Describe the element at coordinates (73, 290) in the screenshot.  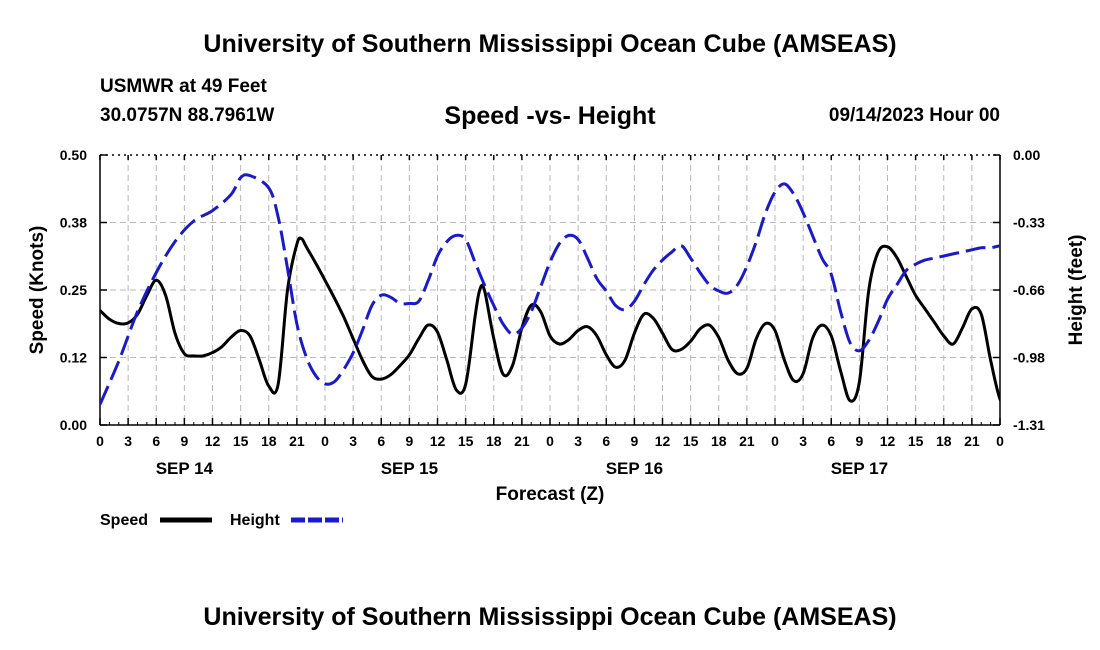
I see `y-left-tick-label: 0.25` at that location.